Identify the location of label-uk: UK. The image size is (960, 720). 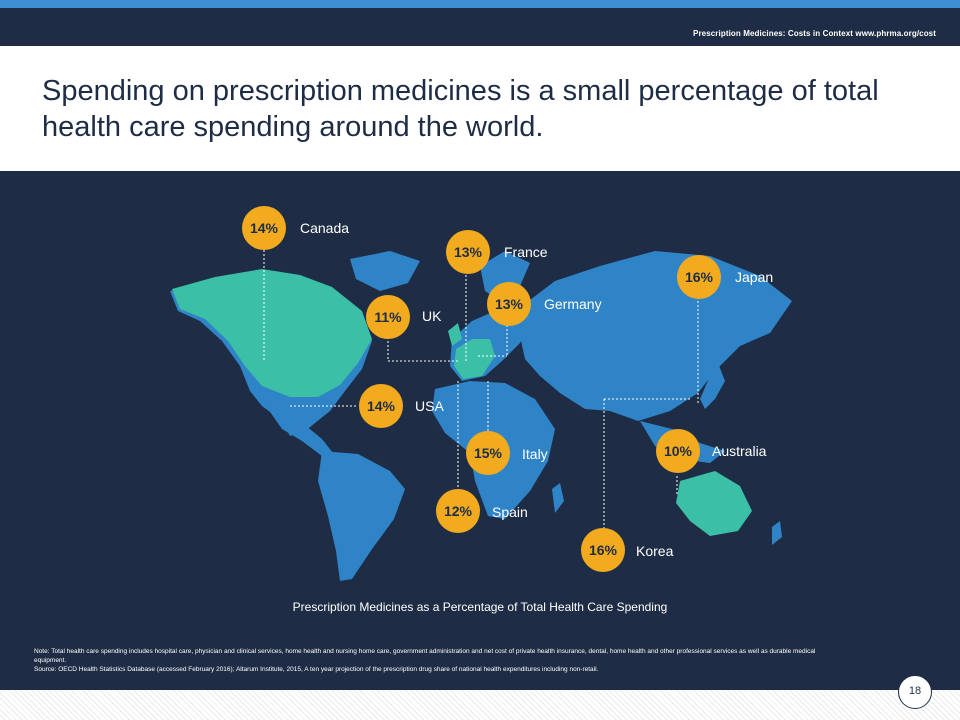
(431, 316).